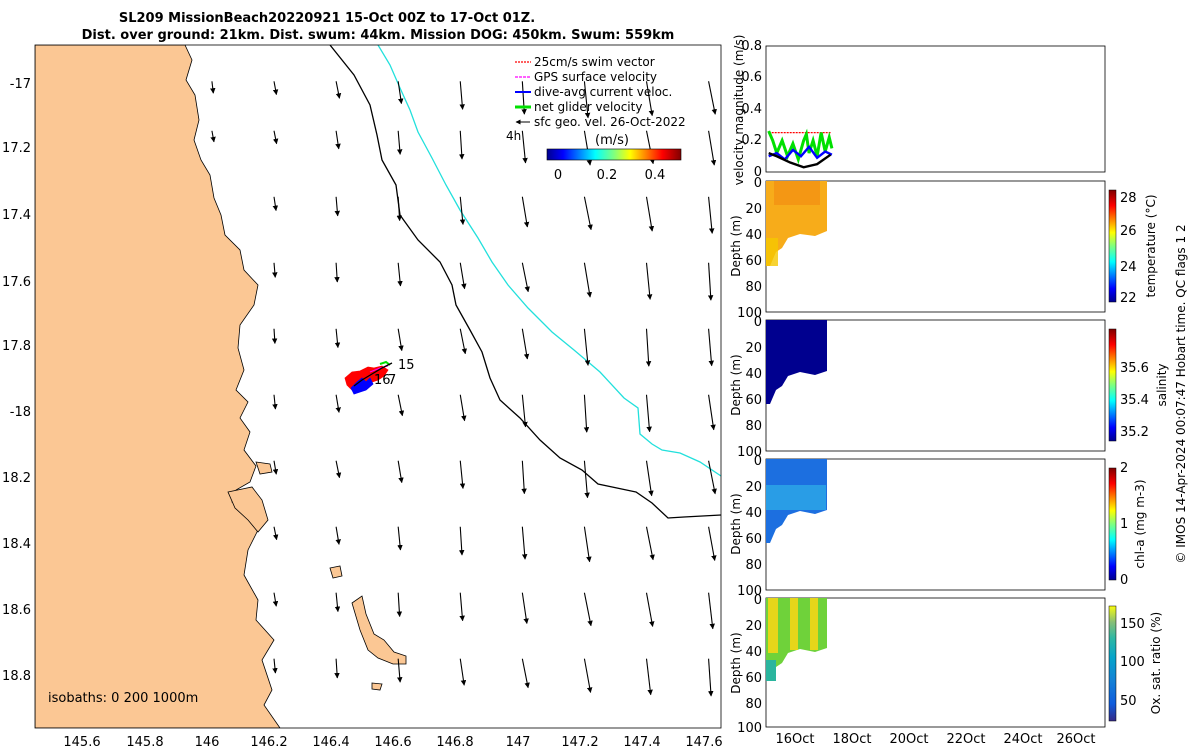 This screenshot has height=750, width=1200. I want to click on oxygen-low-deep, so click(771, 670).